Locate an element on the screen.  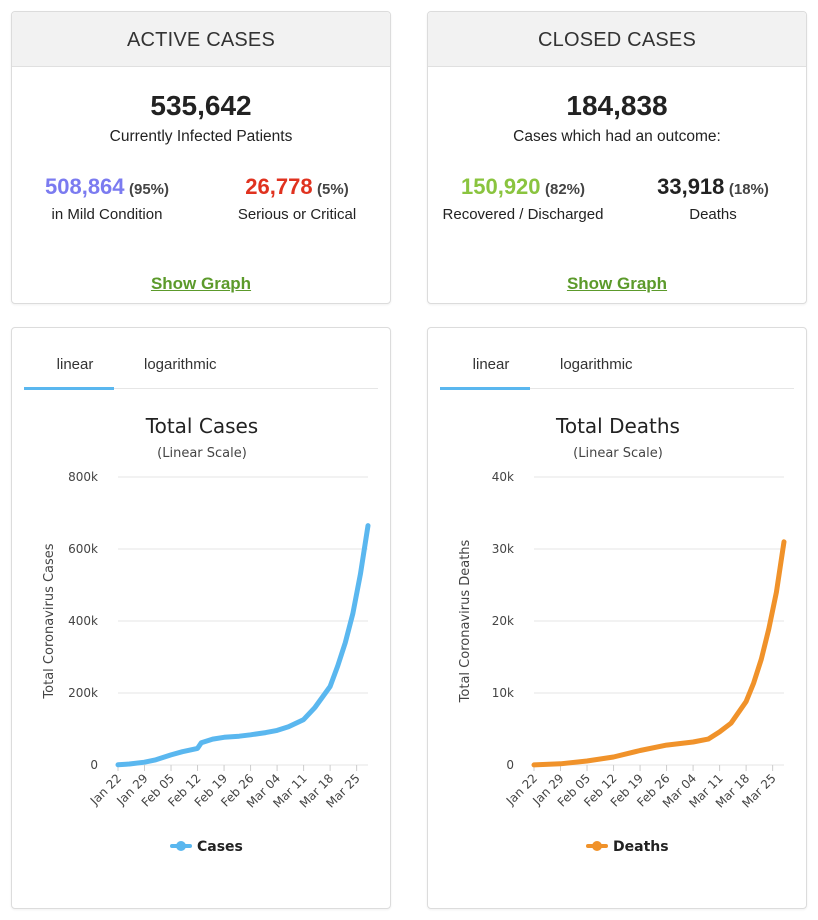
deaths-label: Deaths is located at coordinates (713, 214).